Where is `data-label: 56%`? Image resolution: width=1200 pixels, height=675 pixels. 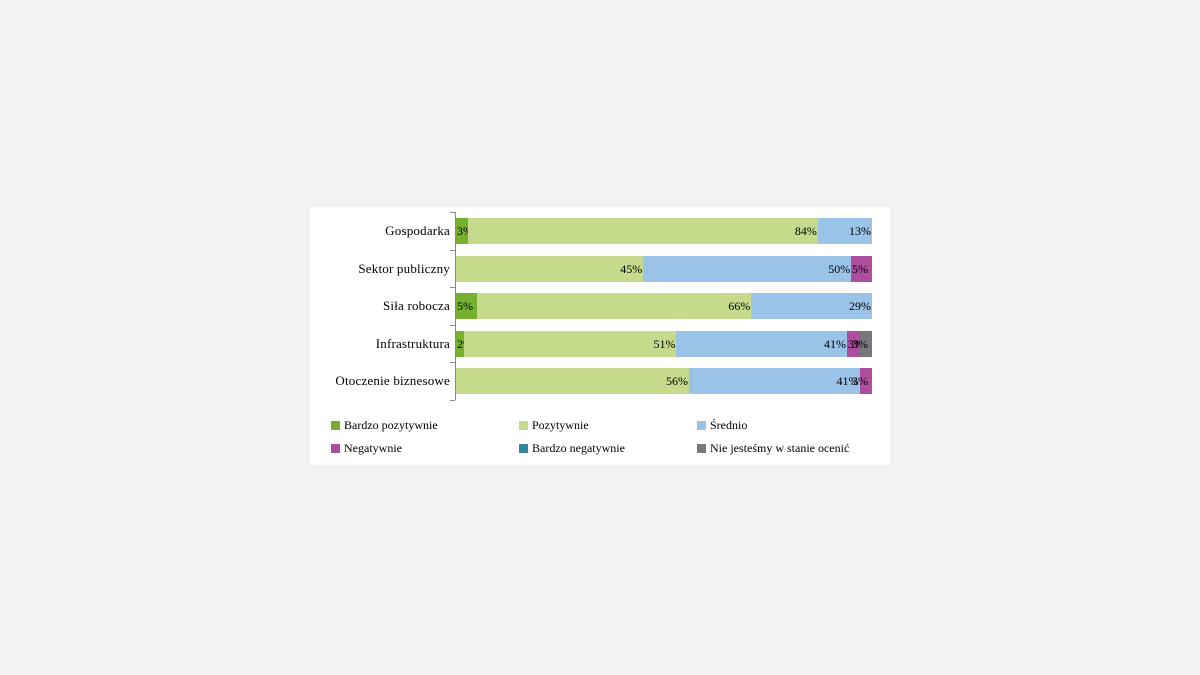
data-label: 56% is located at coordinates (676, 381).